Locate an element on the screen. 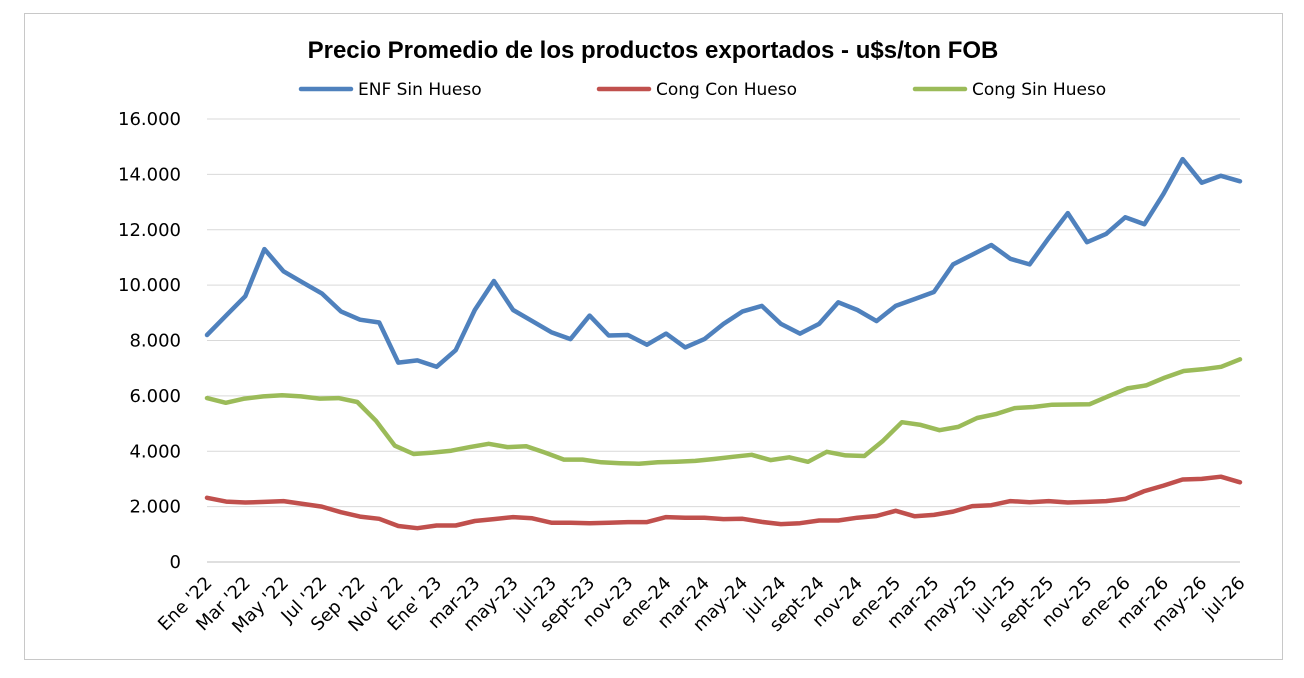  y-tick-label: 0 is located at coordinates (175, 562).